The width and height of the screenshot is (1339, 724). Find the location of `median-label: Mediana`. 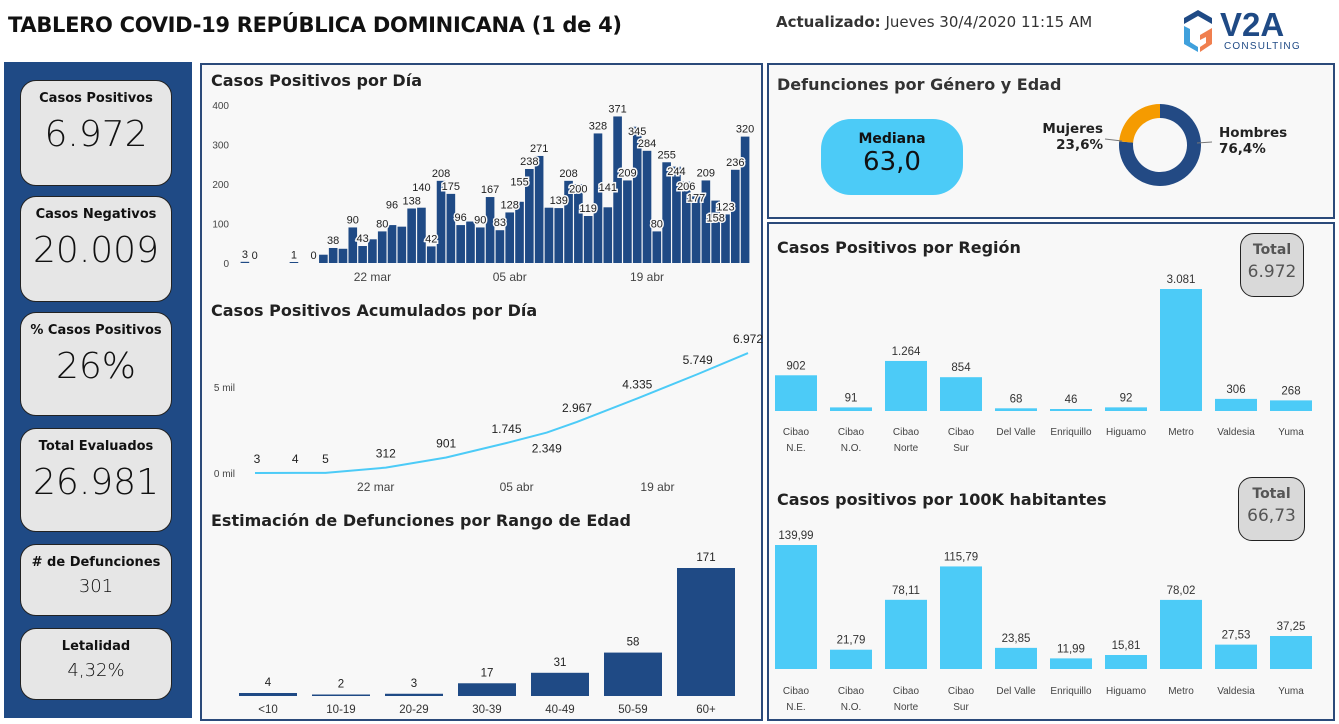

median-label: Mediana is located at coordinates (892, 139).